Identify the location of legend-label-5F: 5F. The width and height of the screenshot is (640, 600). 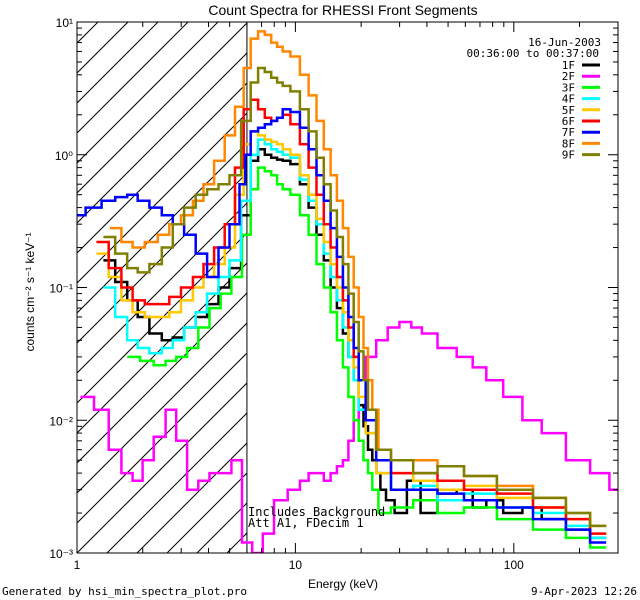
(568, 110).